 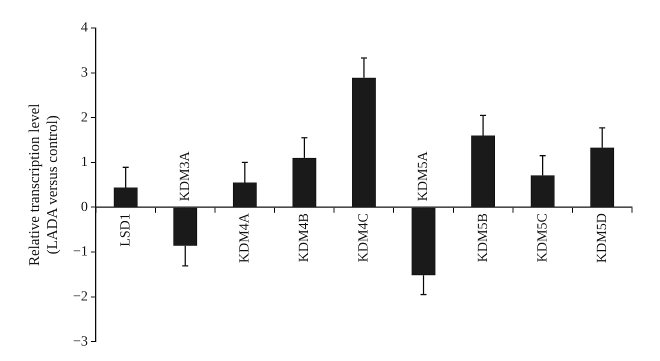 What do you see at coordinates (80, 342) in the screenshot?
I see `y-tick-label: −3` at bounding box center [80, 342].